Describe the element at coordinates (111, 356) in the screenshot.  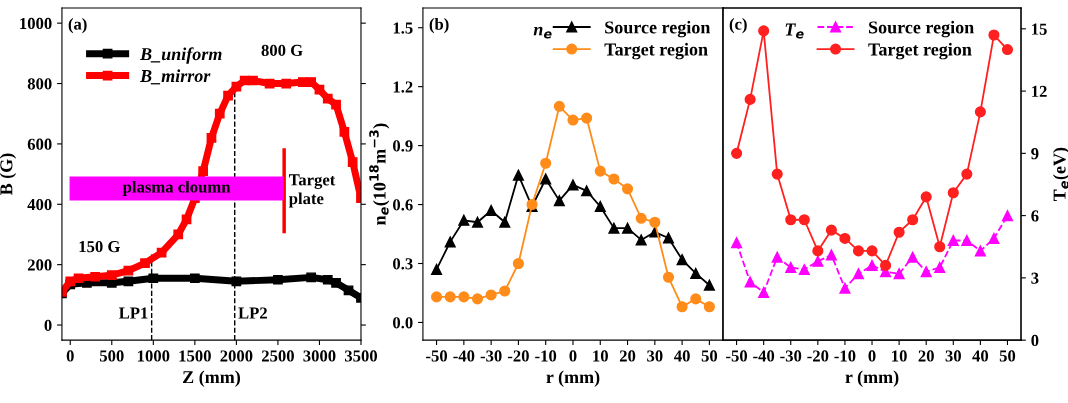
I see `x-tick-label: 500` at that location.